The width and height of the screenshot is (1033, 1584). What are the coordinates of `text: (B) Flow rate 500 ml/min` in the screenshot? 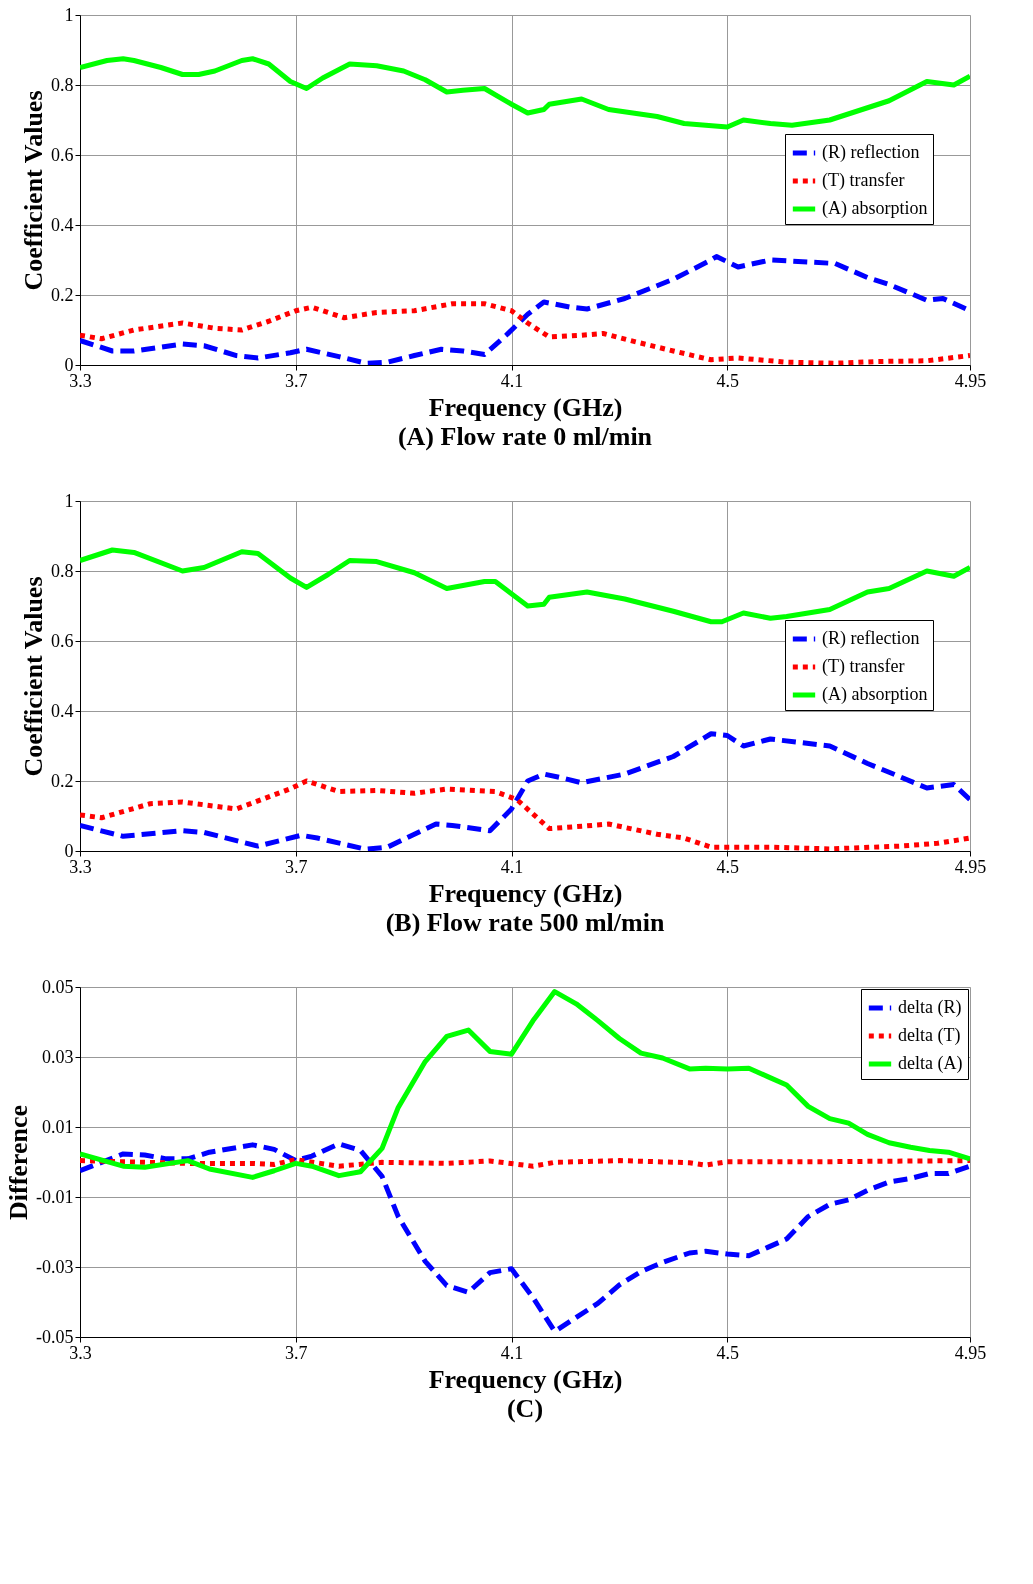 It's located at (525, 922).